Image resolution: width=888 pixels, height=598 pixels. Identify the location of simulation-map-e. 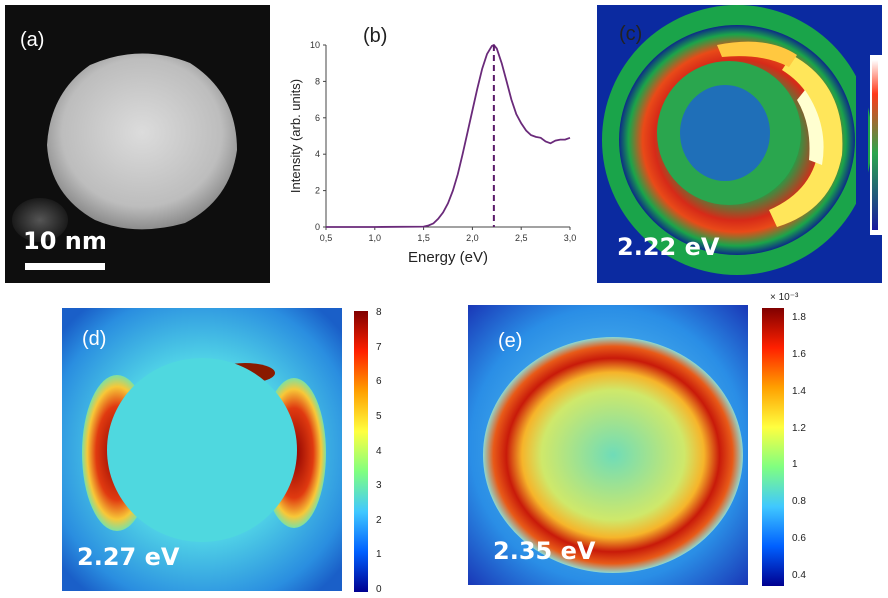
(608, 445).